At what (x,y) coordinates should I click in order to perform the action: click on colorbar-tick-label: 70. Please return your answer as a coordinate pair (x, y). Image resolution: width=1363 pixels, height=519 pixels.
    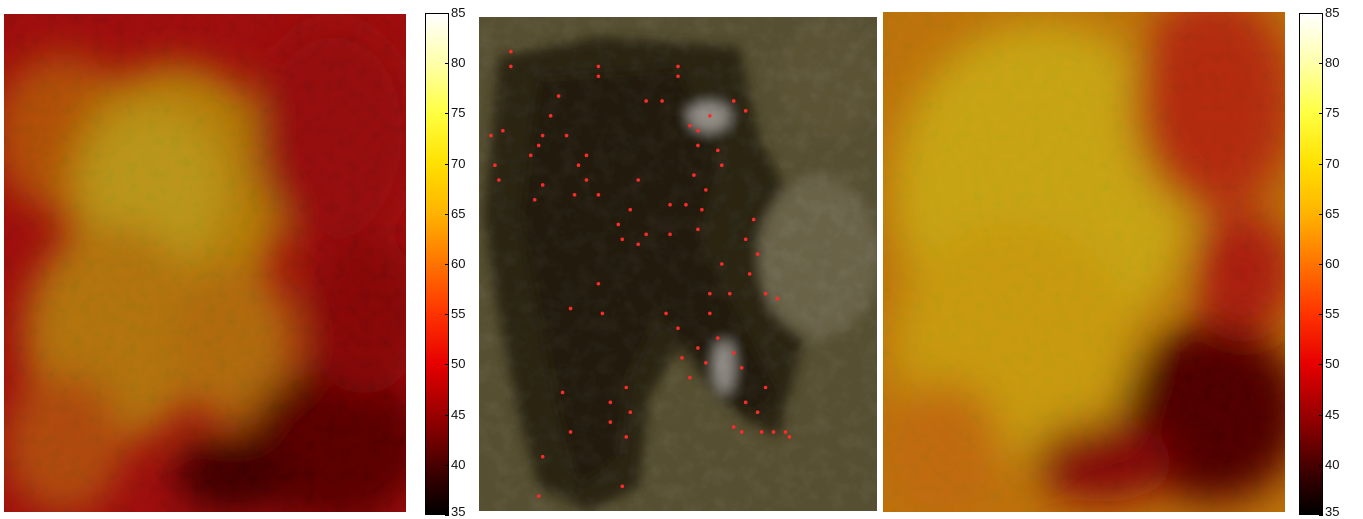
    Looking at the image, I should click on (458, 163).